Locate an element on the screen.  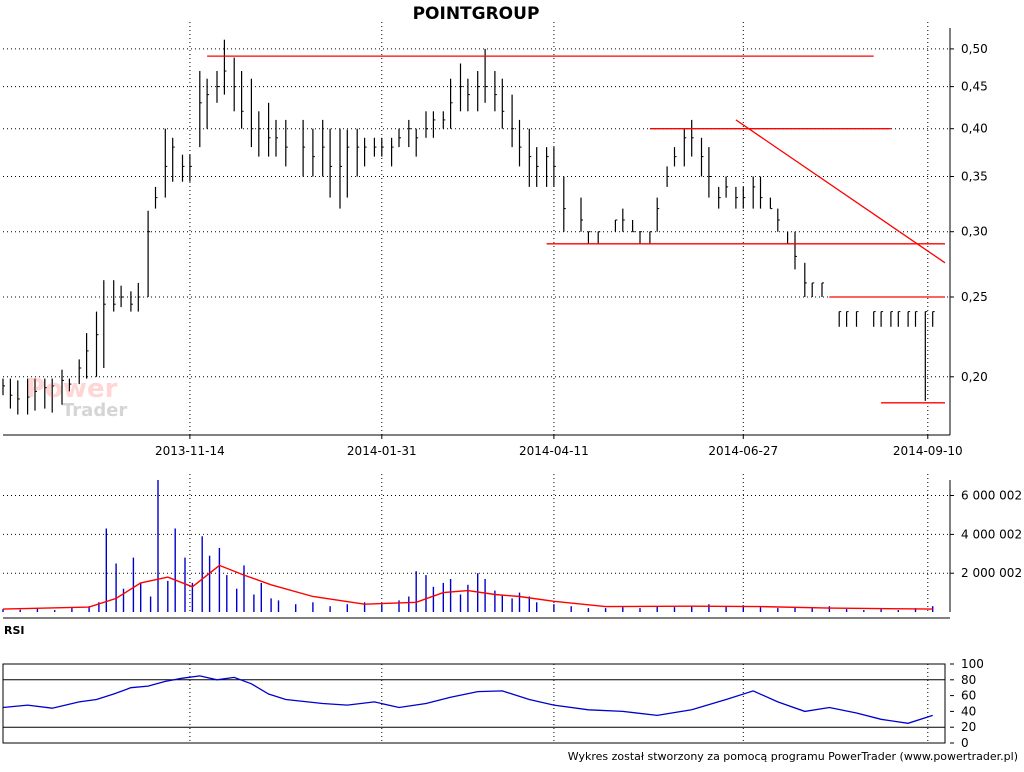
x-tick-label: 2014-04-11 is located at coordinates (554, 451).